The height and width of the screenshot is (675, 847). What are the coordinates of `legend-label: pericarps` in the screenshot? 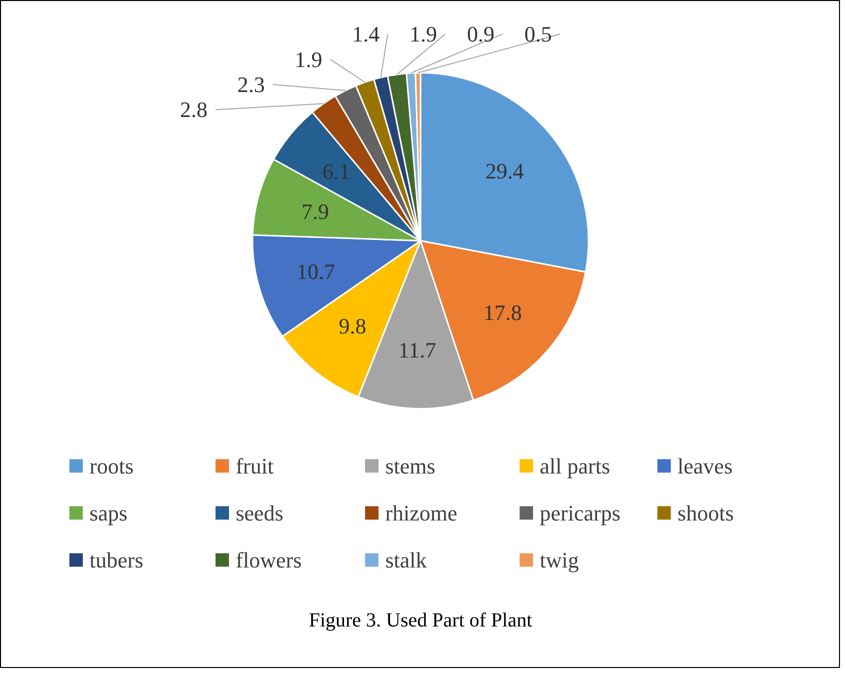 It's located at (580, 513).